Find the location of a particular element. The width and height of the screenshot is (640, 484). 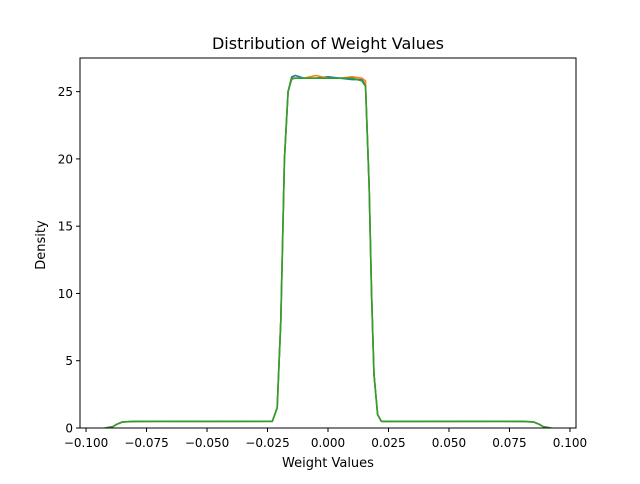

x-tick-label: 0.025 is located at coordinates (388, 443).